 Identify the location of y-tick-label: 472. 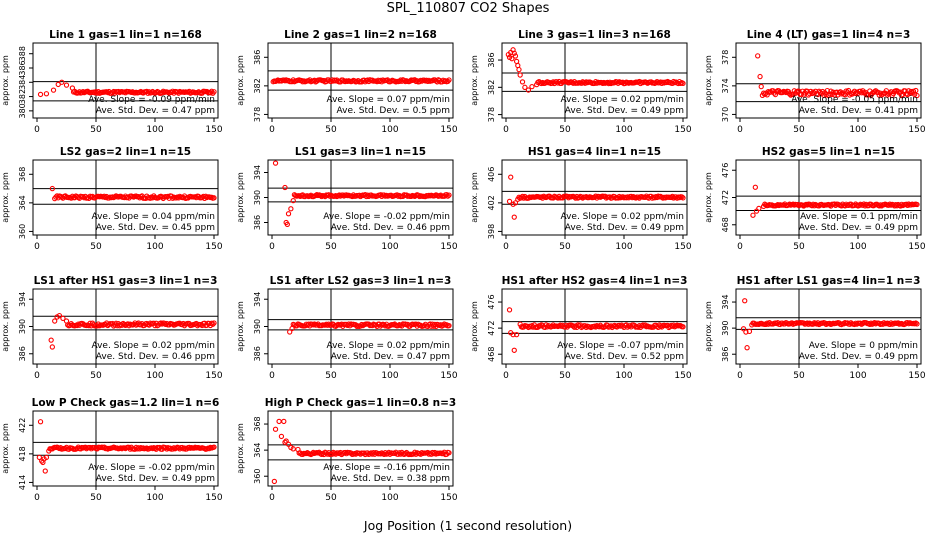
(725, 197).